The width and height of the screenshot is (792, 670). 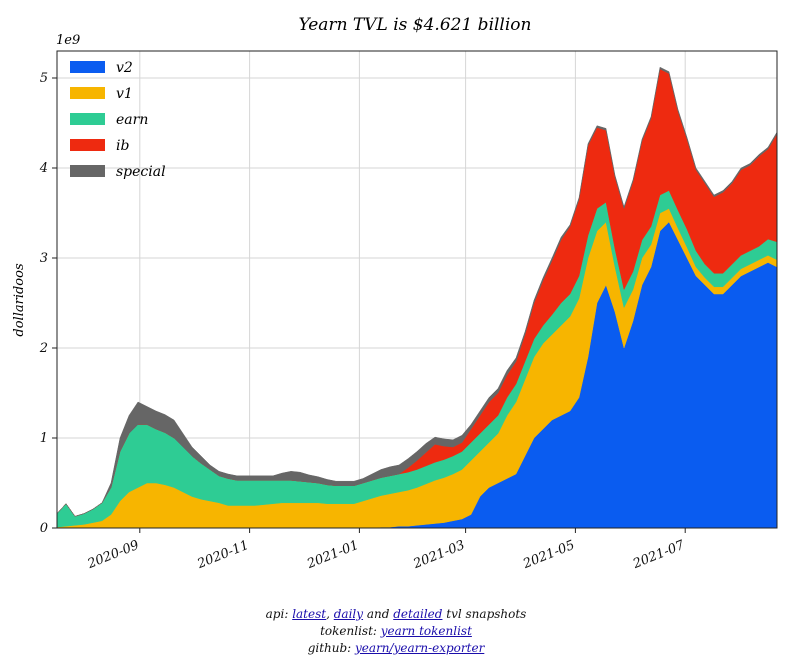 What do you see at coordinates (48, 303) in the screenshot?
I see `y-axis-ticks: 0 1 2 3 4 5` at bounding box center [48, 303].